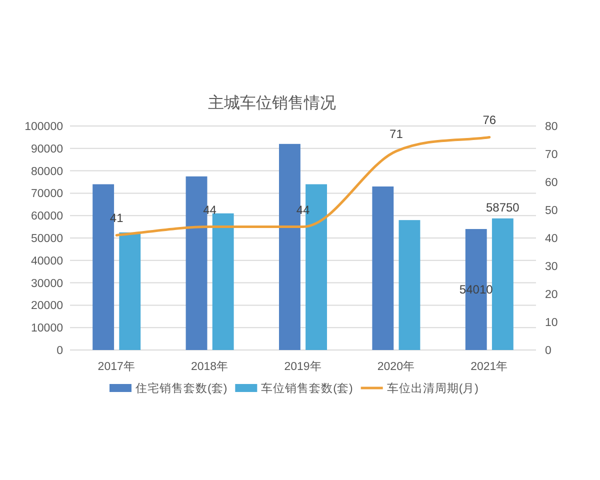 This screenshot has width=600, height=480. What do you see at coordinates (272, 103) in the screenshot?
I see `chart-title: 主城车位销售情况` at bounding box center [272, 103].